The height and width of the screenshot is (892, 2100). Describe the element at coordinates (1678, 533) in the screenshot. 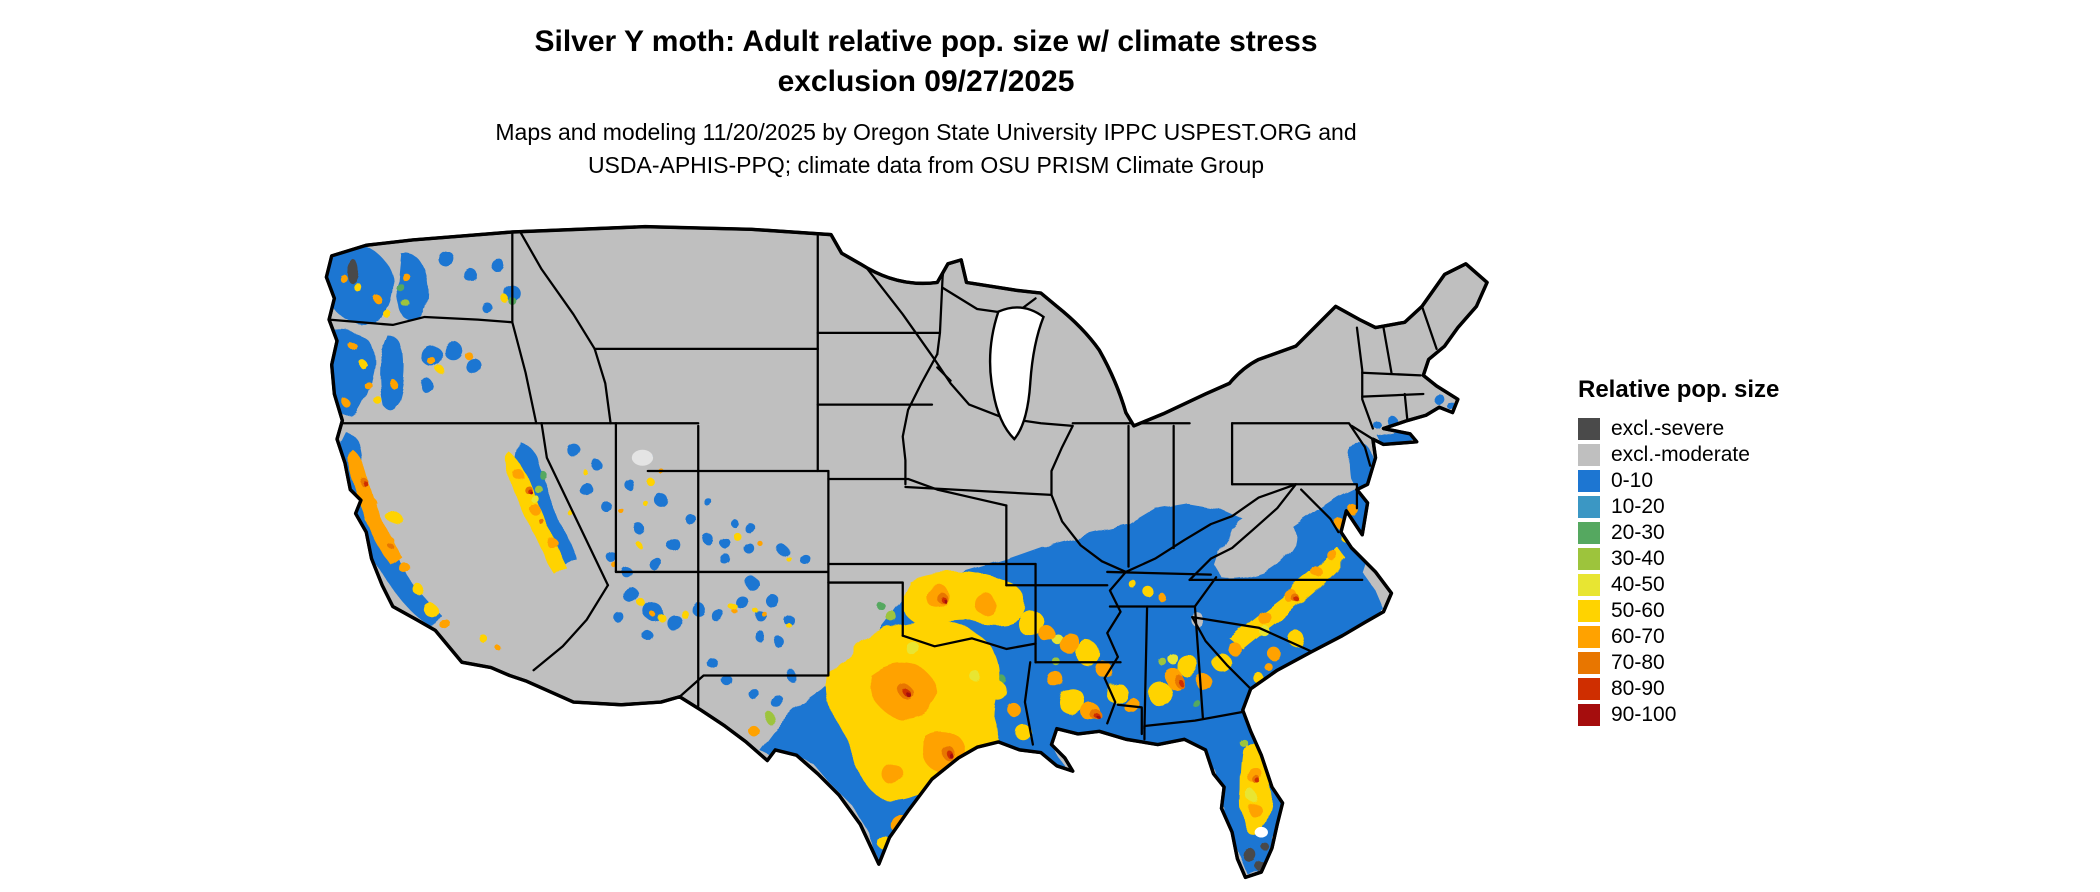

I see `legend-row: 20-30` at that location.